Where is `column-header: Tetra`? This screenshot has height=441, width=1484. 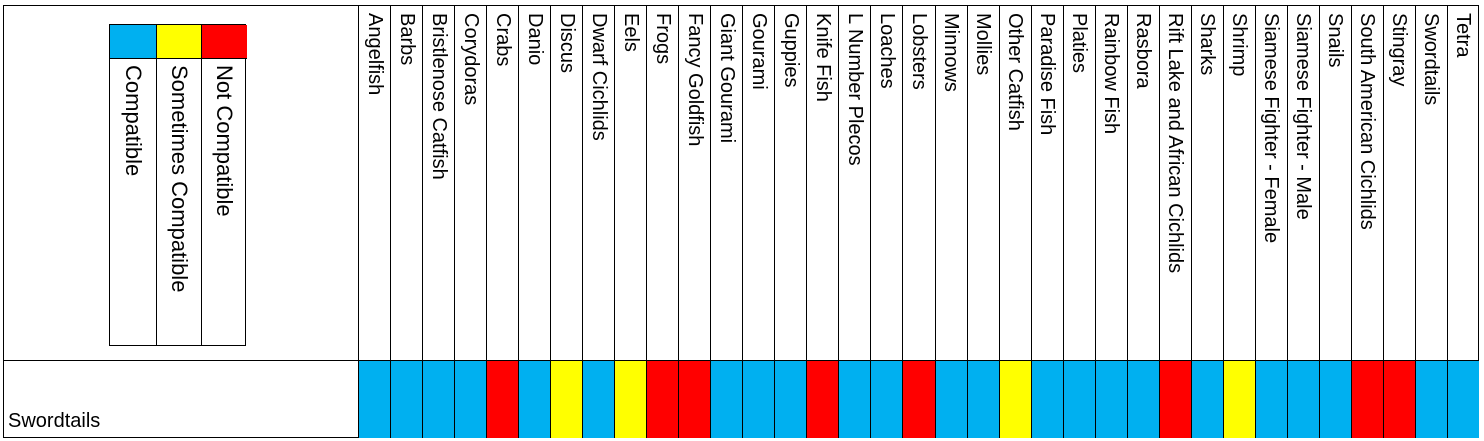
column-header: Tetra is located at coordinates (1462, 183).